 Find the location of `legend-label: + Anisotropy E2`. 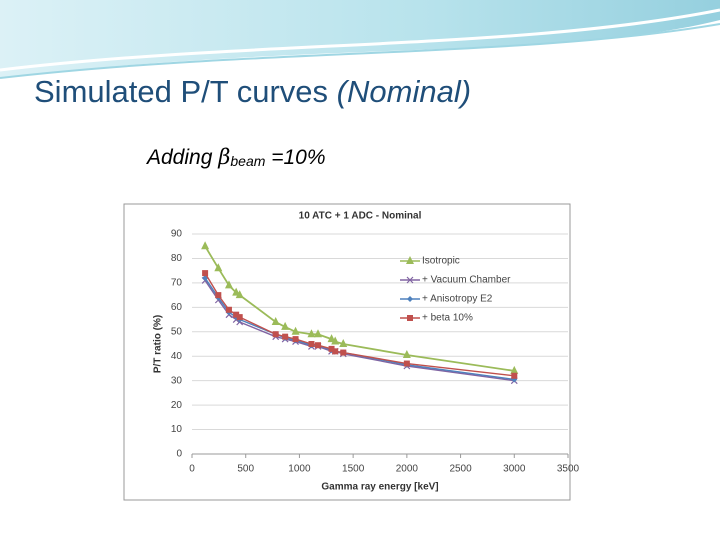

legend-label: + Anisotropy E2 is located at coordinates (457, 299).